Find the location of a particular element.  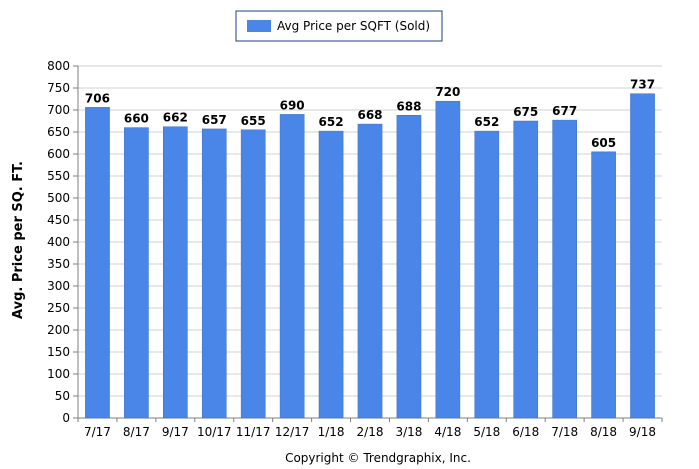

y-tick-label: 250 is located at coordinates (58, 308).